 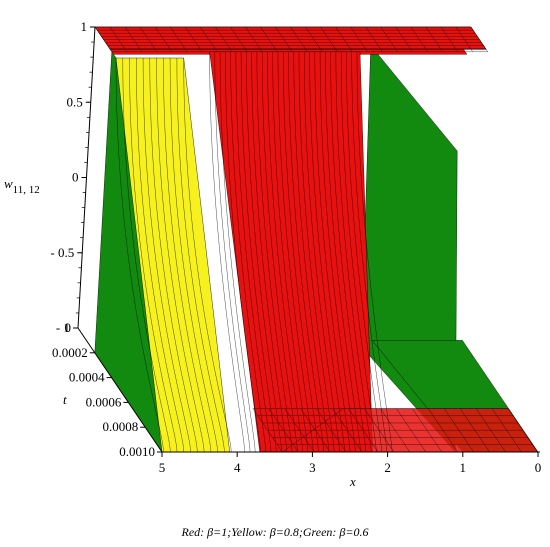 I want to click on z-tick-label: 0.5, so click(x=75, y=101).